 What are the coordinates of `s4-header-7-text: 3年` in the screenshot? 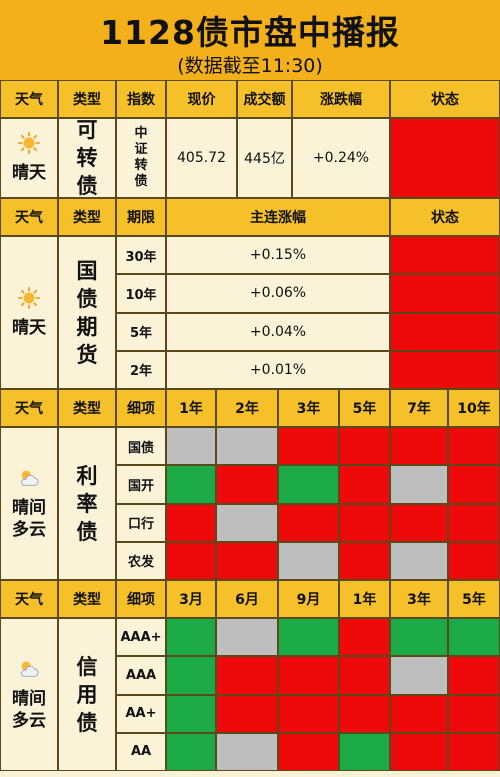 It's located at (419, 600).